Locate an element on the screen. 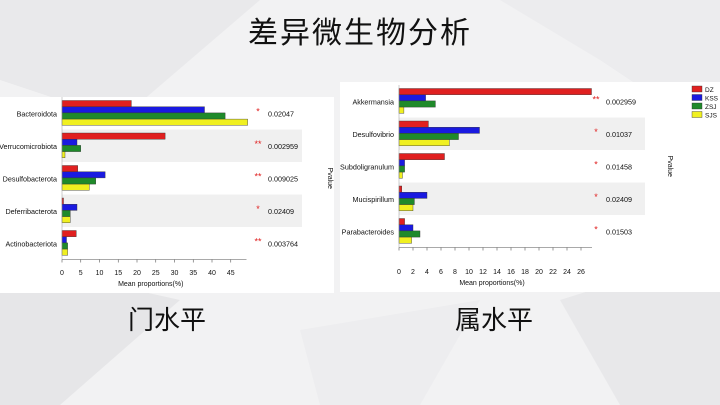 The width and height of the screenshot is (720, 405). x-tick-label: 25 is located at coordinates (156, 273).